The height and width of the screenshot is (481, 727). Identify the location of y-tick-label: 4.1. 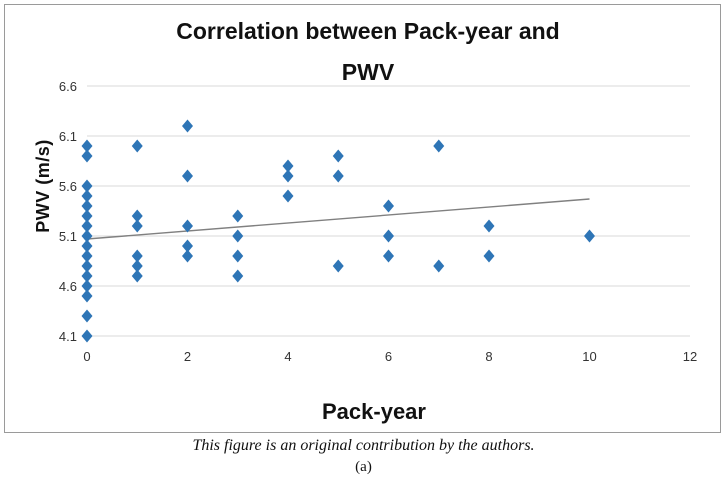
(68, 336).